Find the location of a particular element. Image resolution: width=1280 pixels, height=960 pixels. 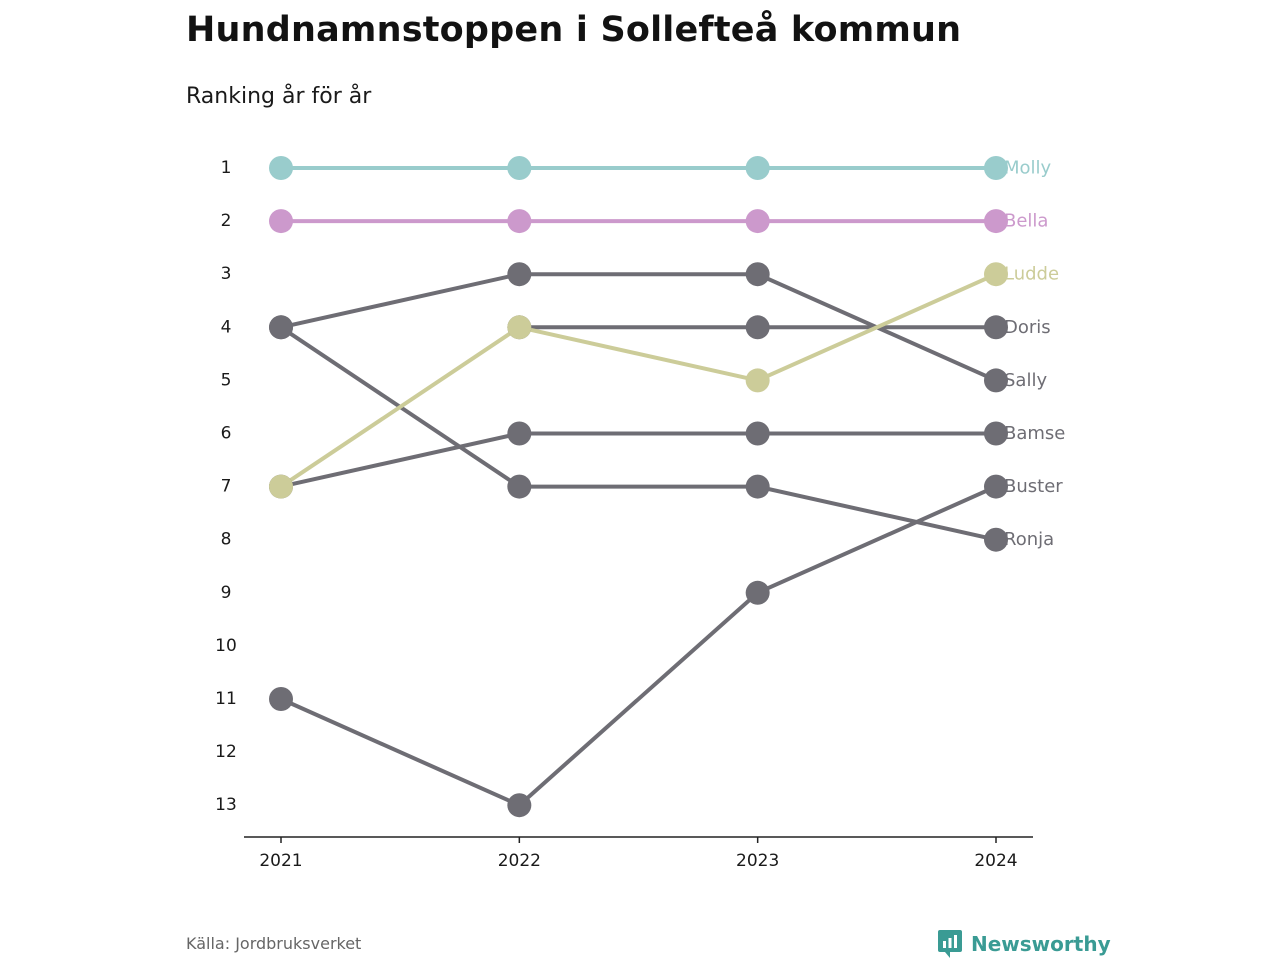

point-sally-2024 is located at coordinates (996, 380).